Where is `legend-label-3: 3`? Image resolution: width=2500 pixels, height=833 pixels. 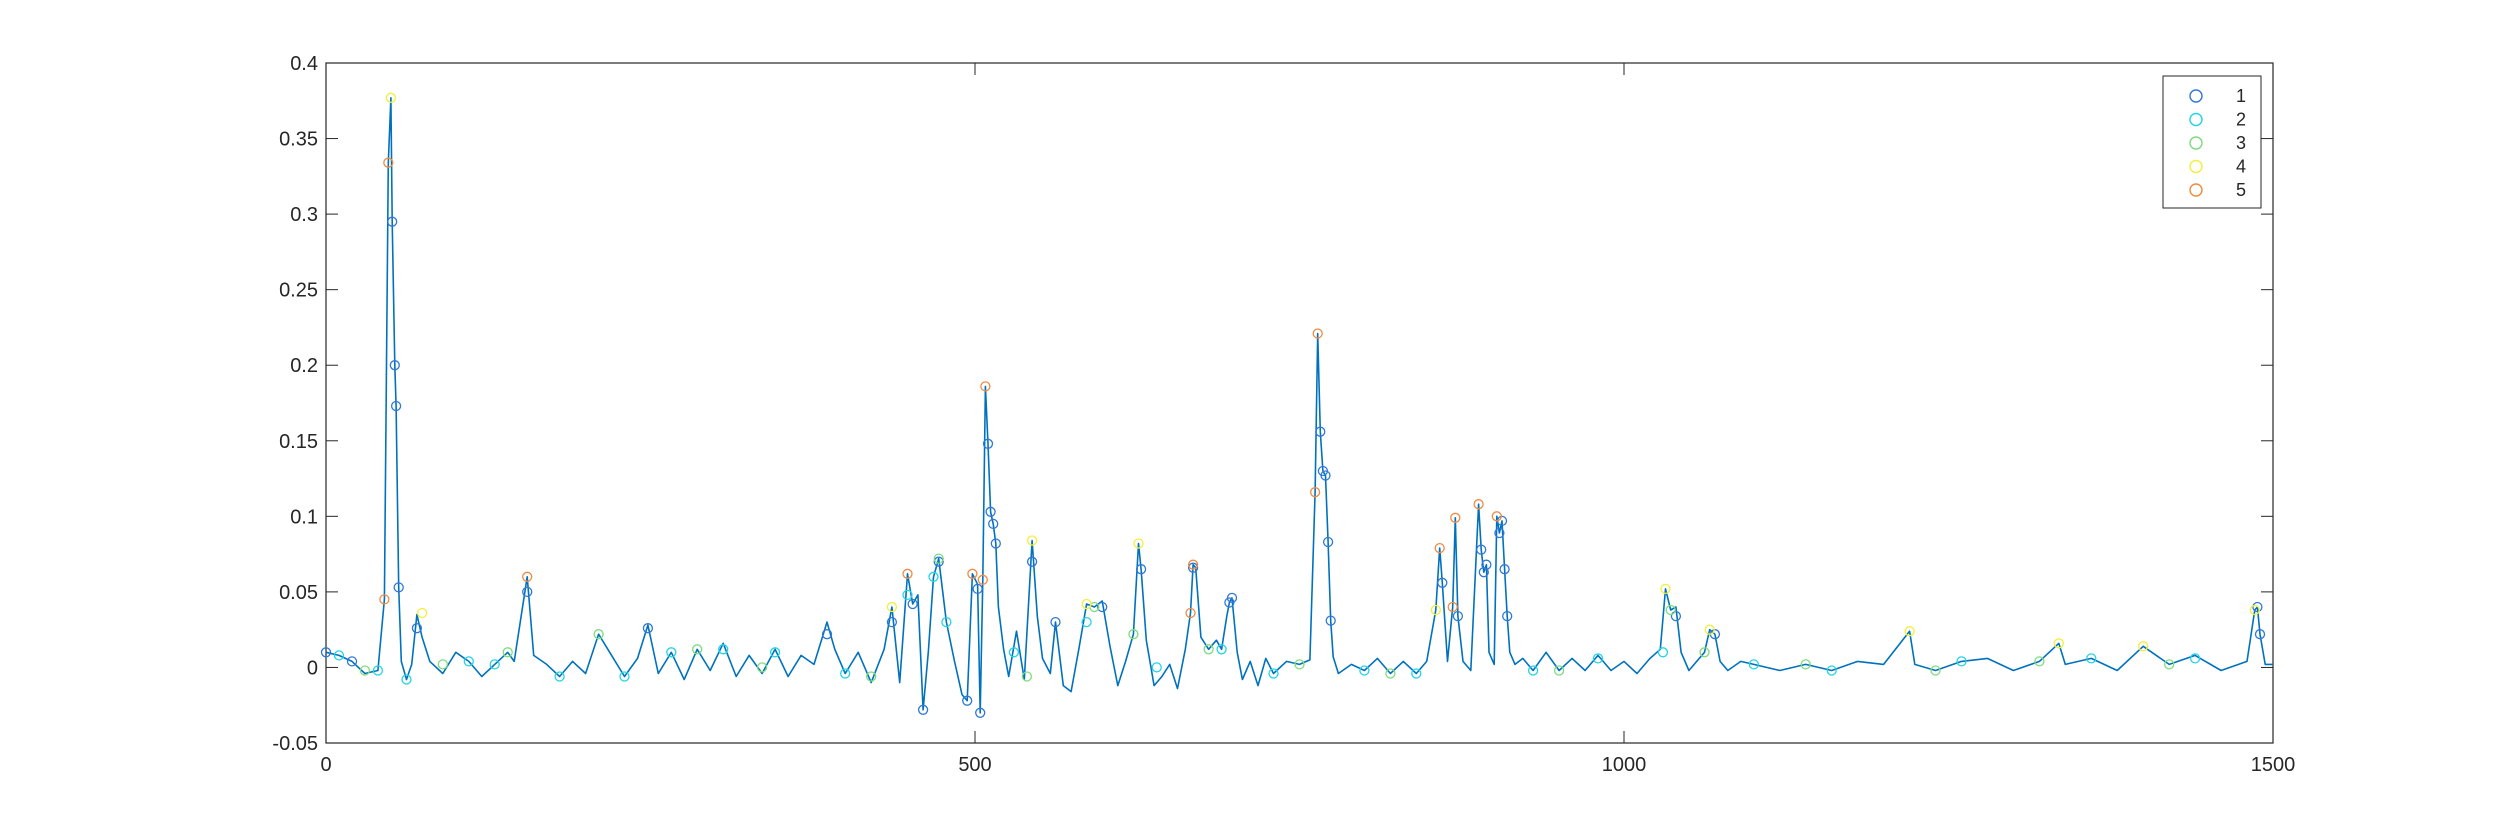
legend-label-3: 3 is located at coordinates (2241, 143).